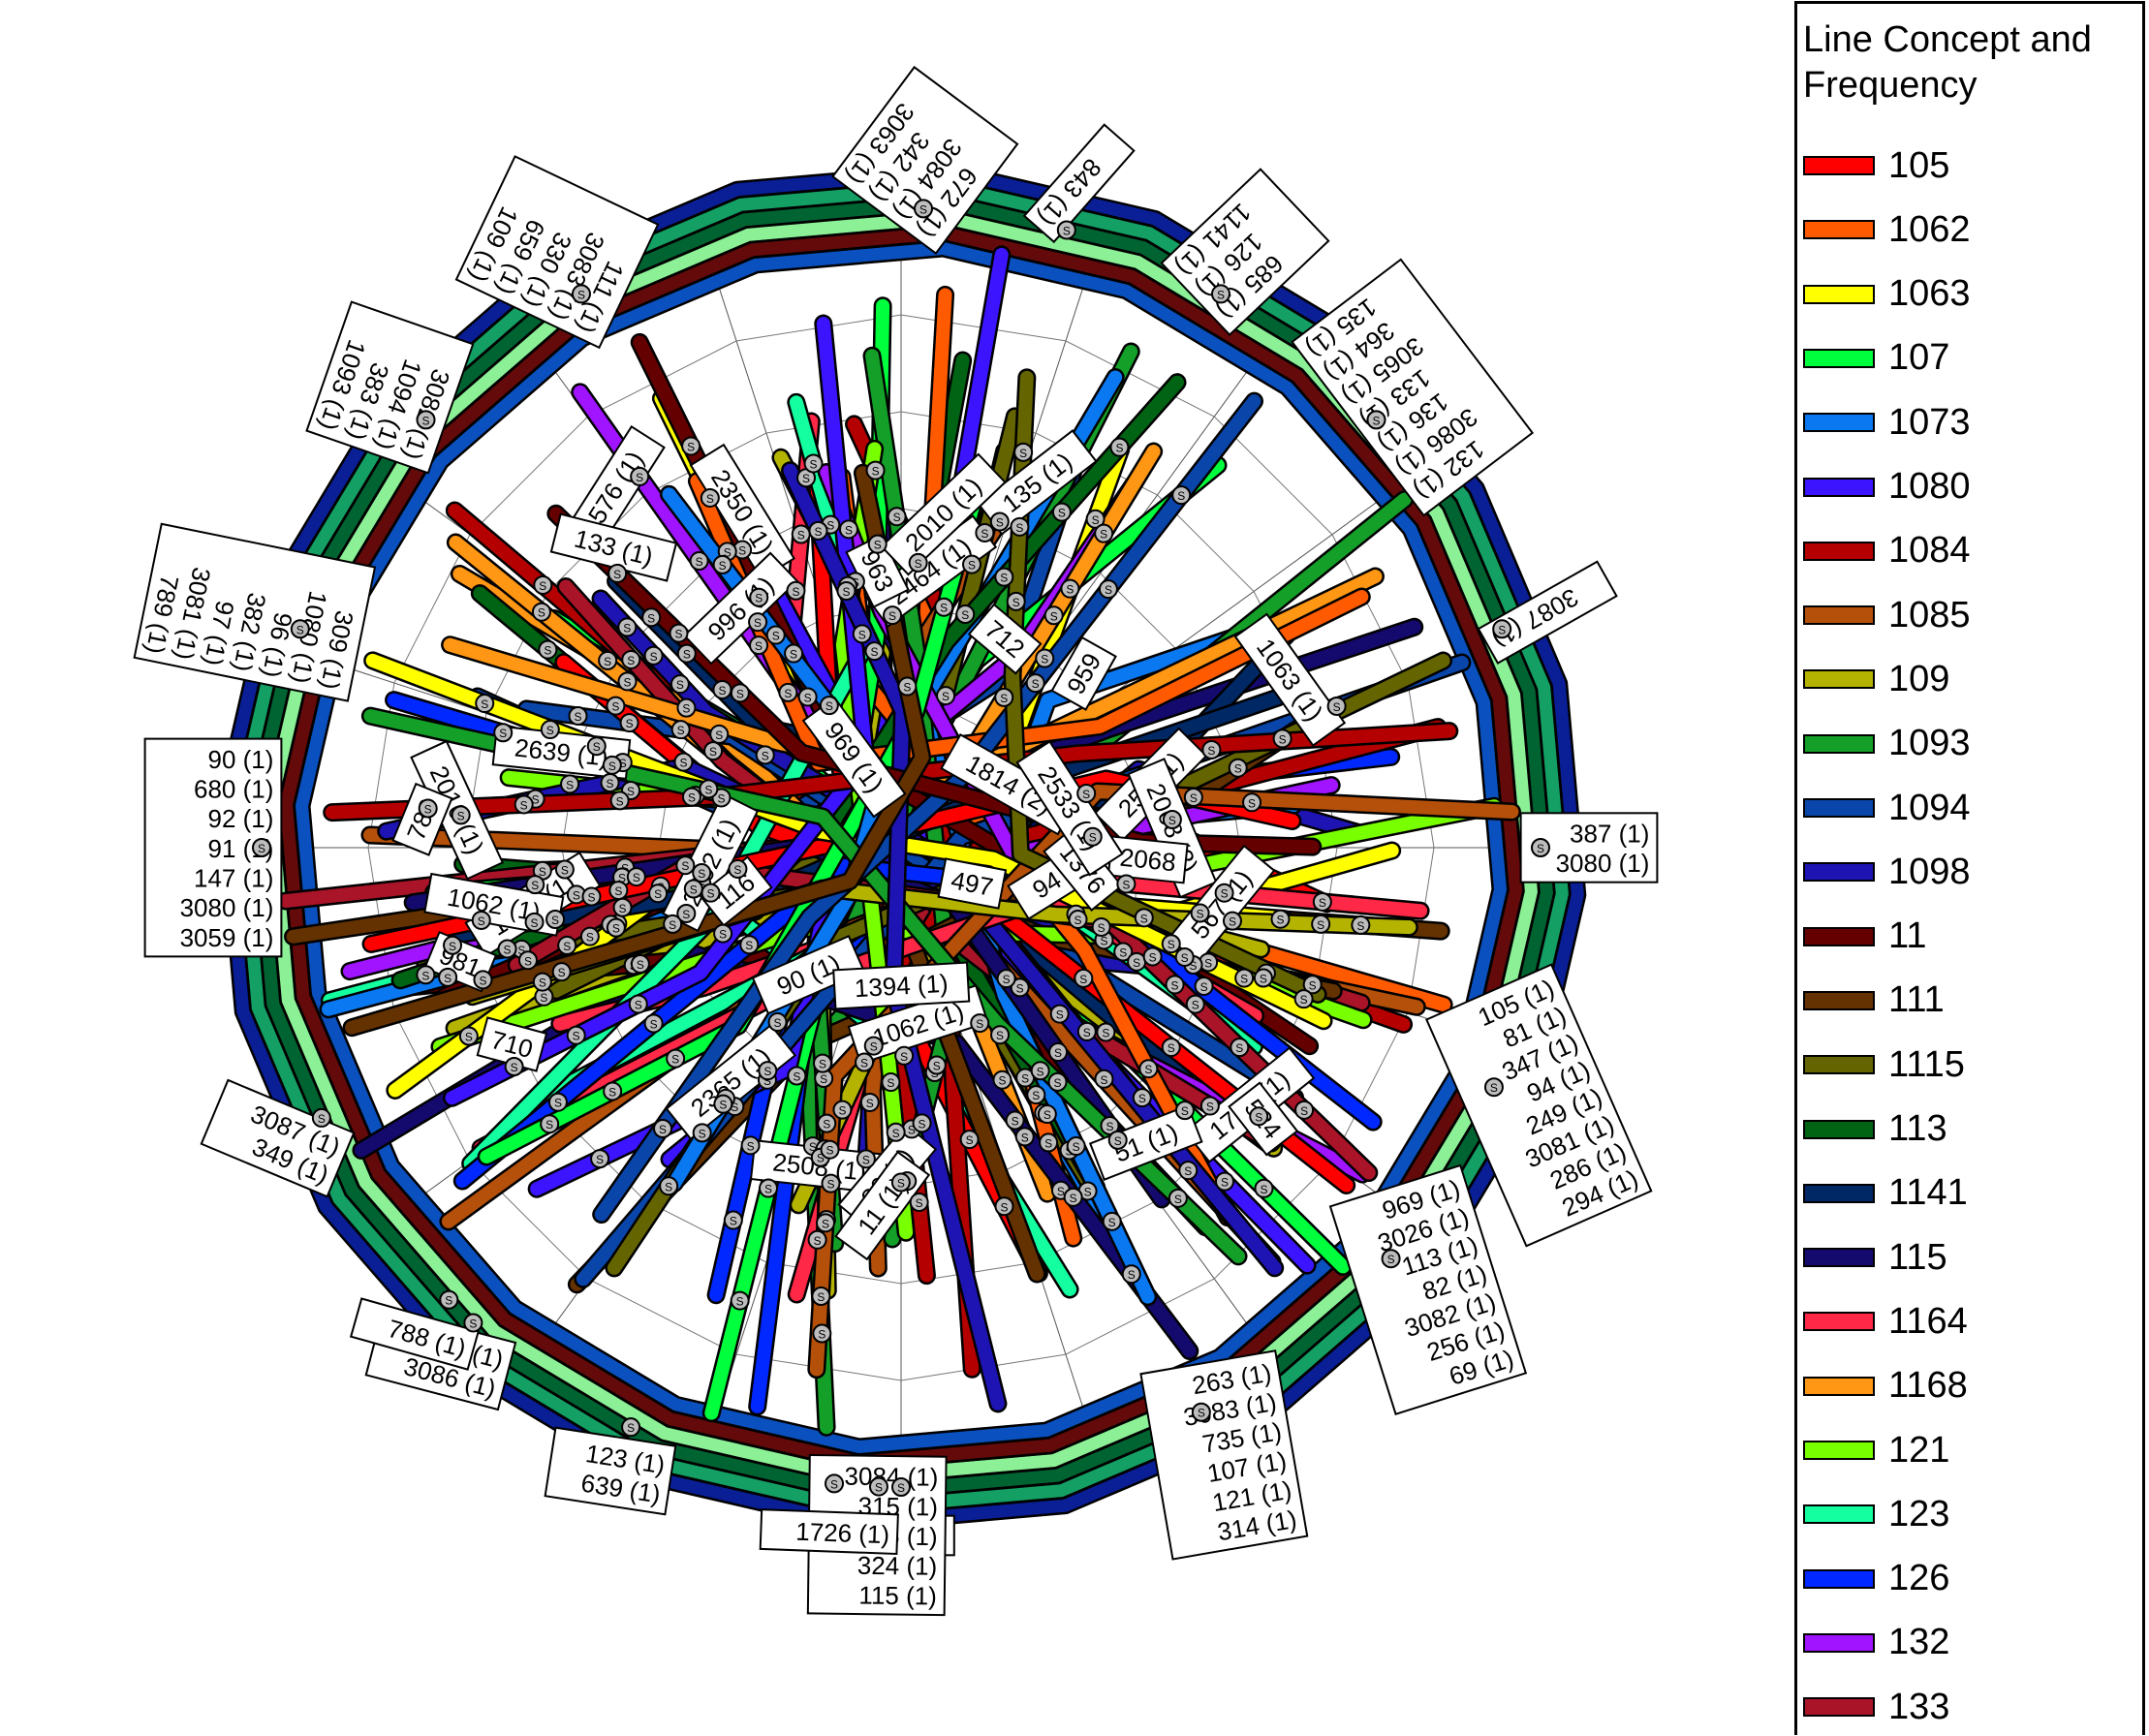 The width and height of the screenshot is (2149, 1736). Describe the element at coordinates (1887, 487) in the screenshot. I see `legend-item: 1080` at that location.